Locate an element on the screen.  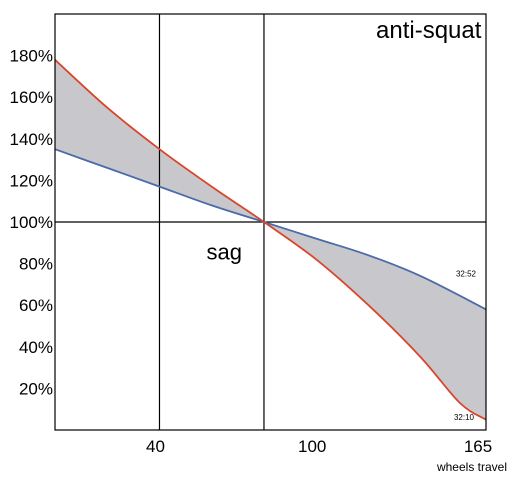
y-tick-label: 60% is located at coordinates (36, 305).